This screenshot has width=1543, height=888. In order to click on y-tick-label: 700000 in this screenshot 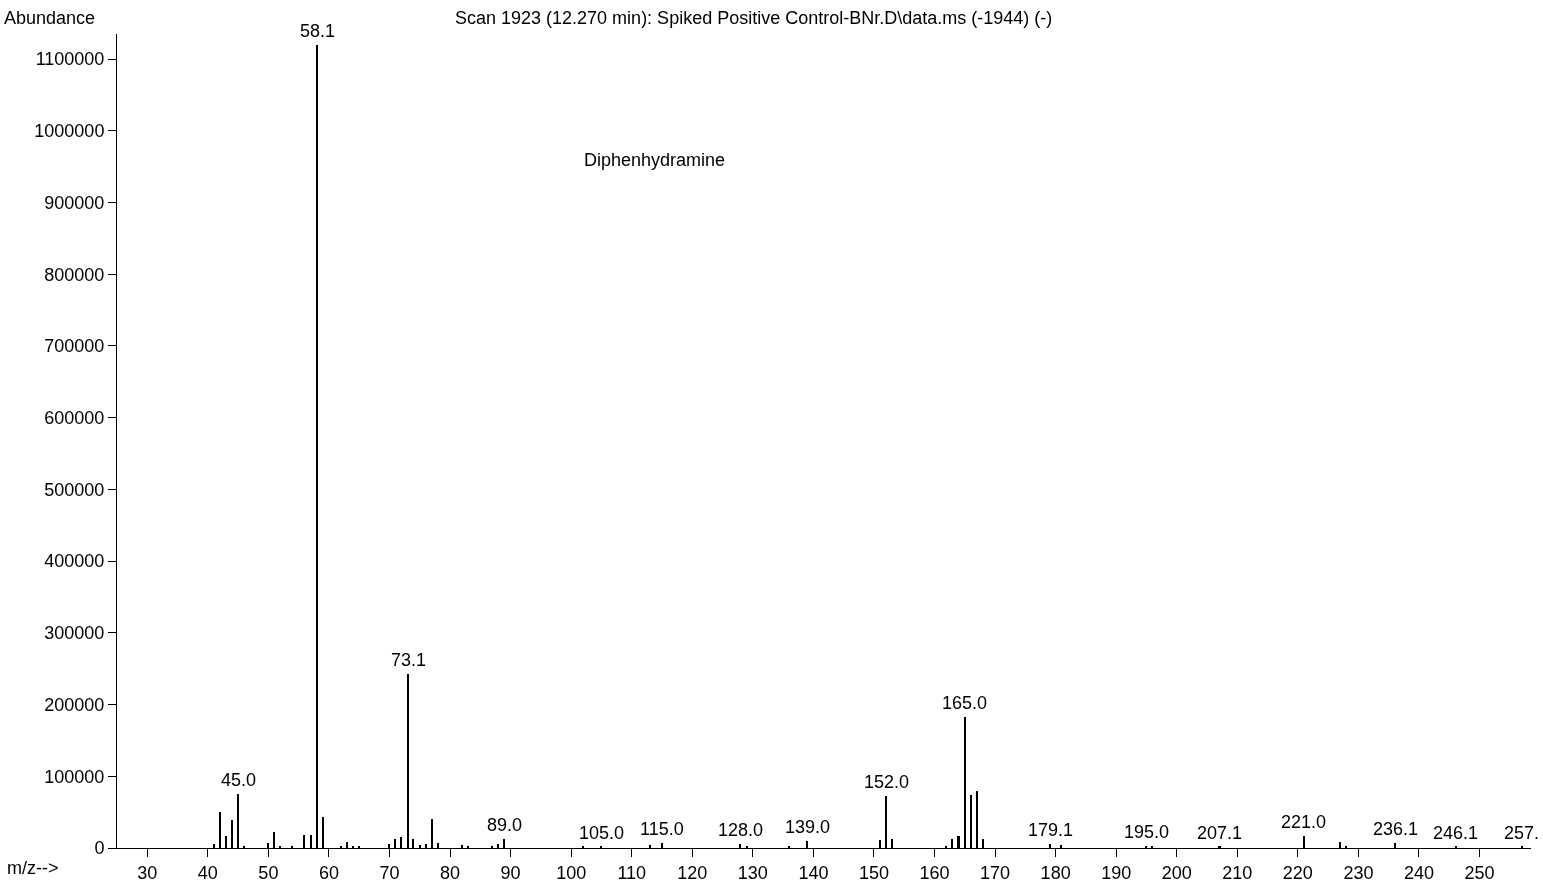, I will do `click(74, 346)`.